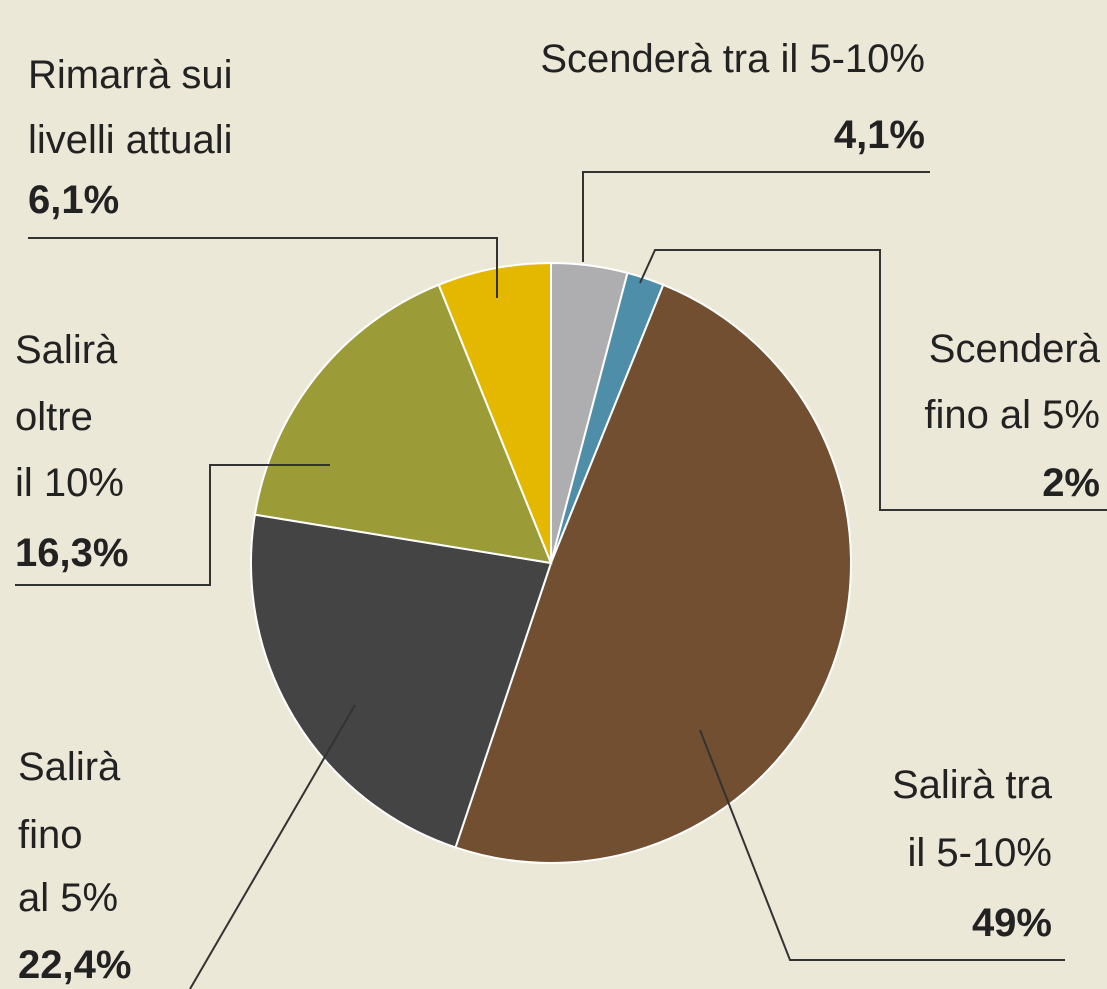  I want to click on slice-label: Rimarrà sui, so click(130, 75).